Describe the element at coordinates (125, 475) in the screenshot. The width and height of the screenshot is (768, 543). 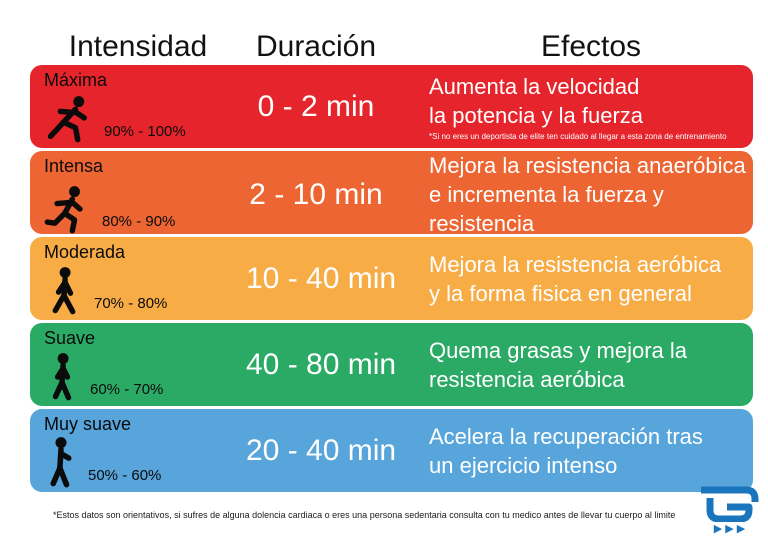
I see `heart-rate-range: 50% - 60%` at that location.